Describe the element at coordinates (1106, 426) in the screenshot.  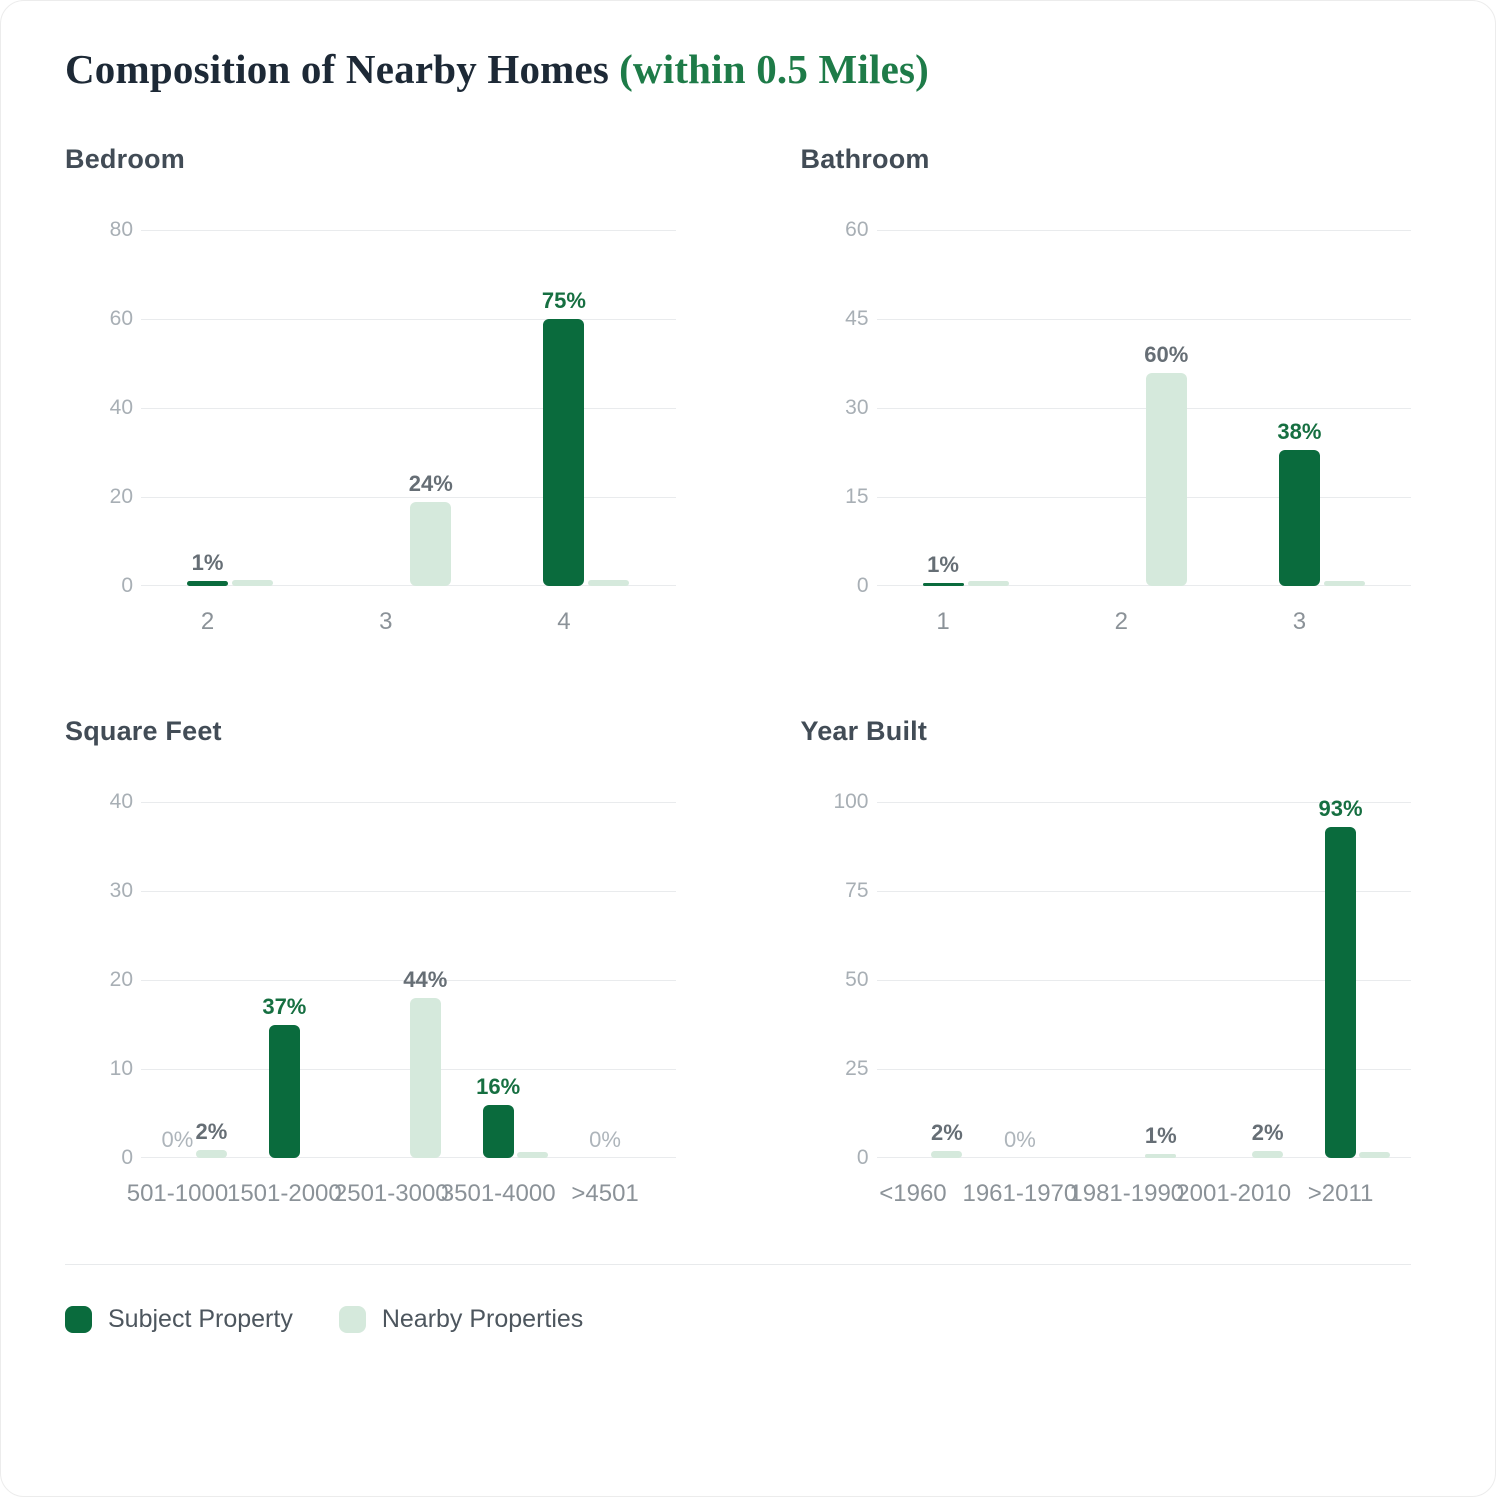
I see `chart-body-bathroom: 60 45 30 15 0 1% 1 2 60% 38% 3` at that location.